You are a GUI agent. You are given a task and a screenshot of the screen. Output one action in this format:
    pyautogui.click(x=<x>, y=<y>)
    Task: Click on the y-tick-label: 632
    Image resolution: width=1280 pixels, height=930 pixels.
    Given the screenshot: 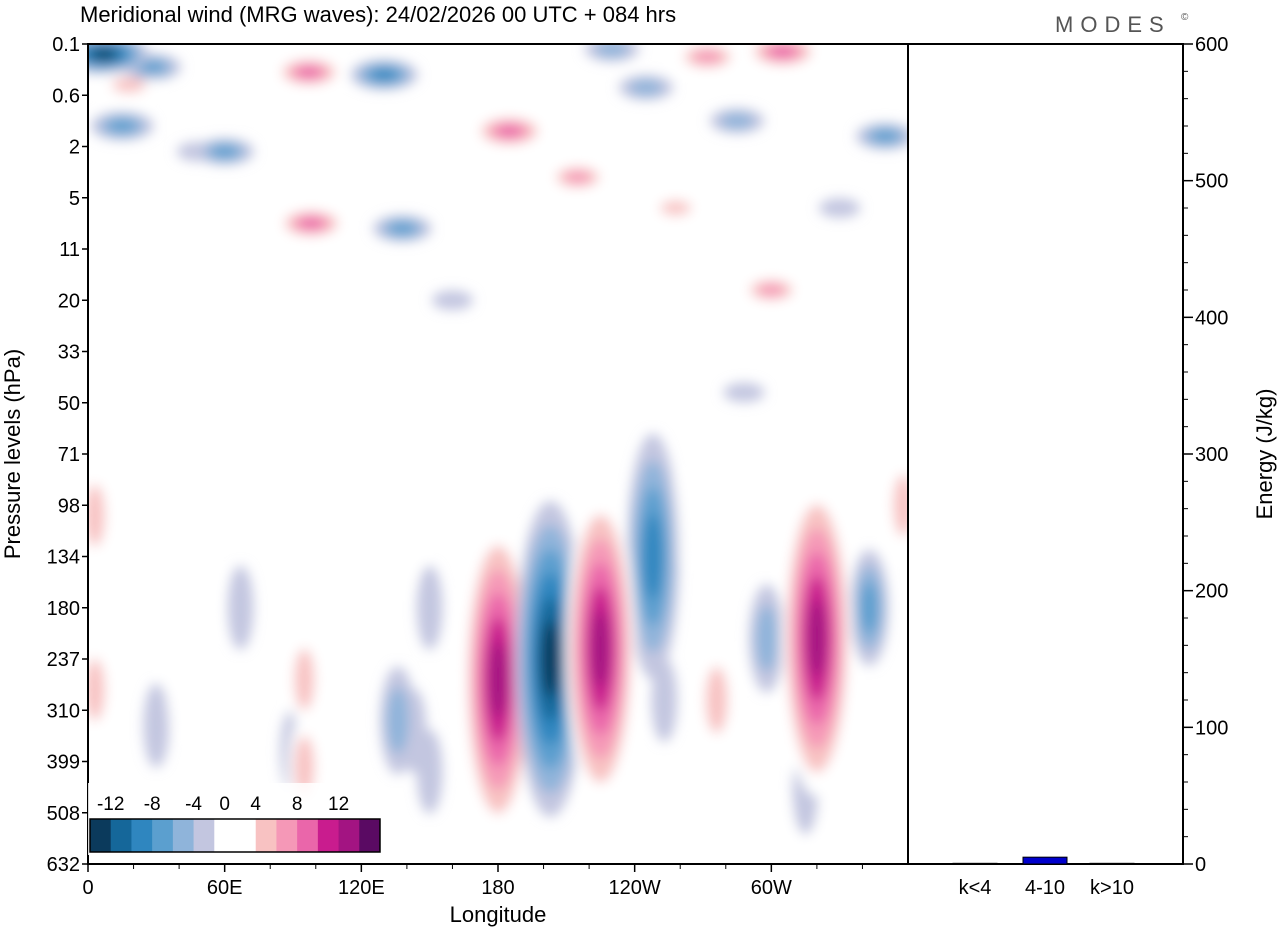 What is the action you would take?
    pyautogui.click(x=63, y=865)
    